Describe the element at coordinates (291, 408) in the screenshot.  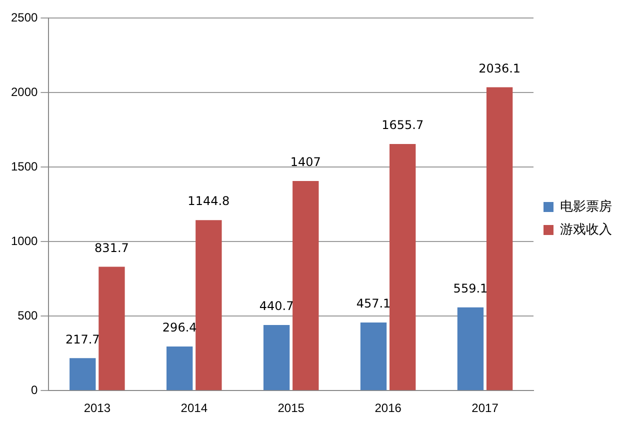
I see `x-tick-label: 2015` at that location.